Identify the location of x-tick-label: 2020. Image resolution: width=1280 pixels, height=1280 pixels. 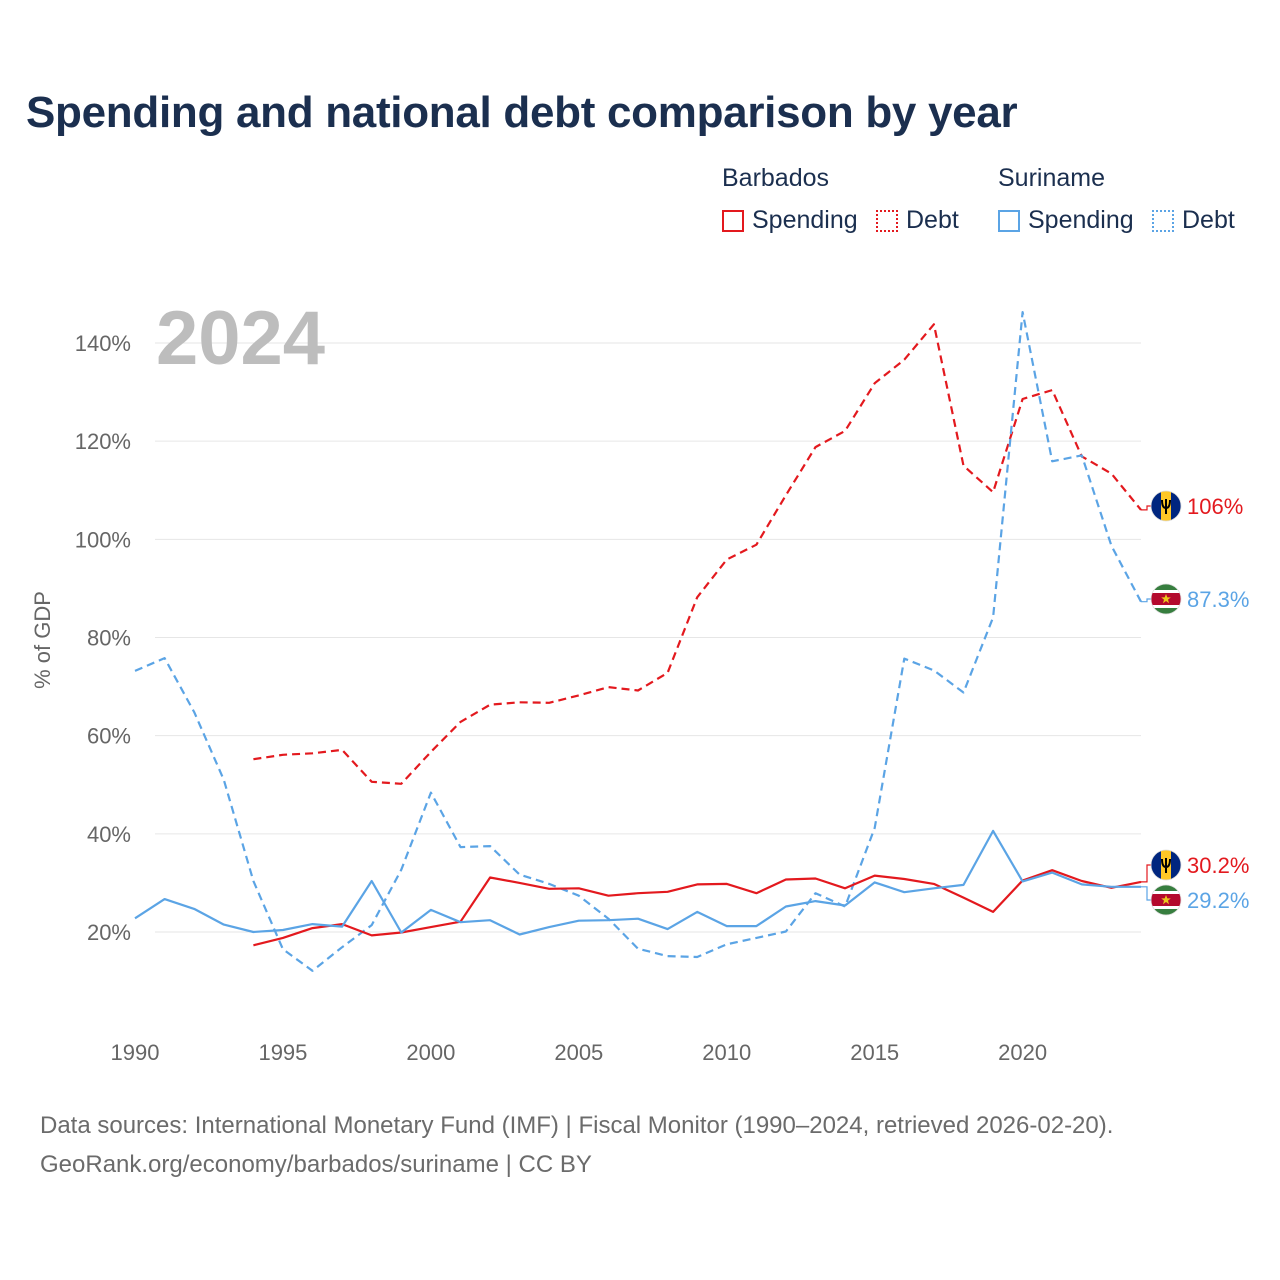
(1022, 1052).